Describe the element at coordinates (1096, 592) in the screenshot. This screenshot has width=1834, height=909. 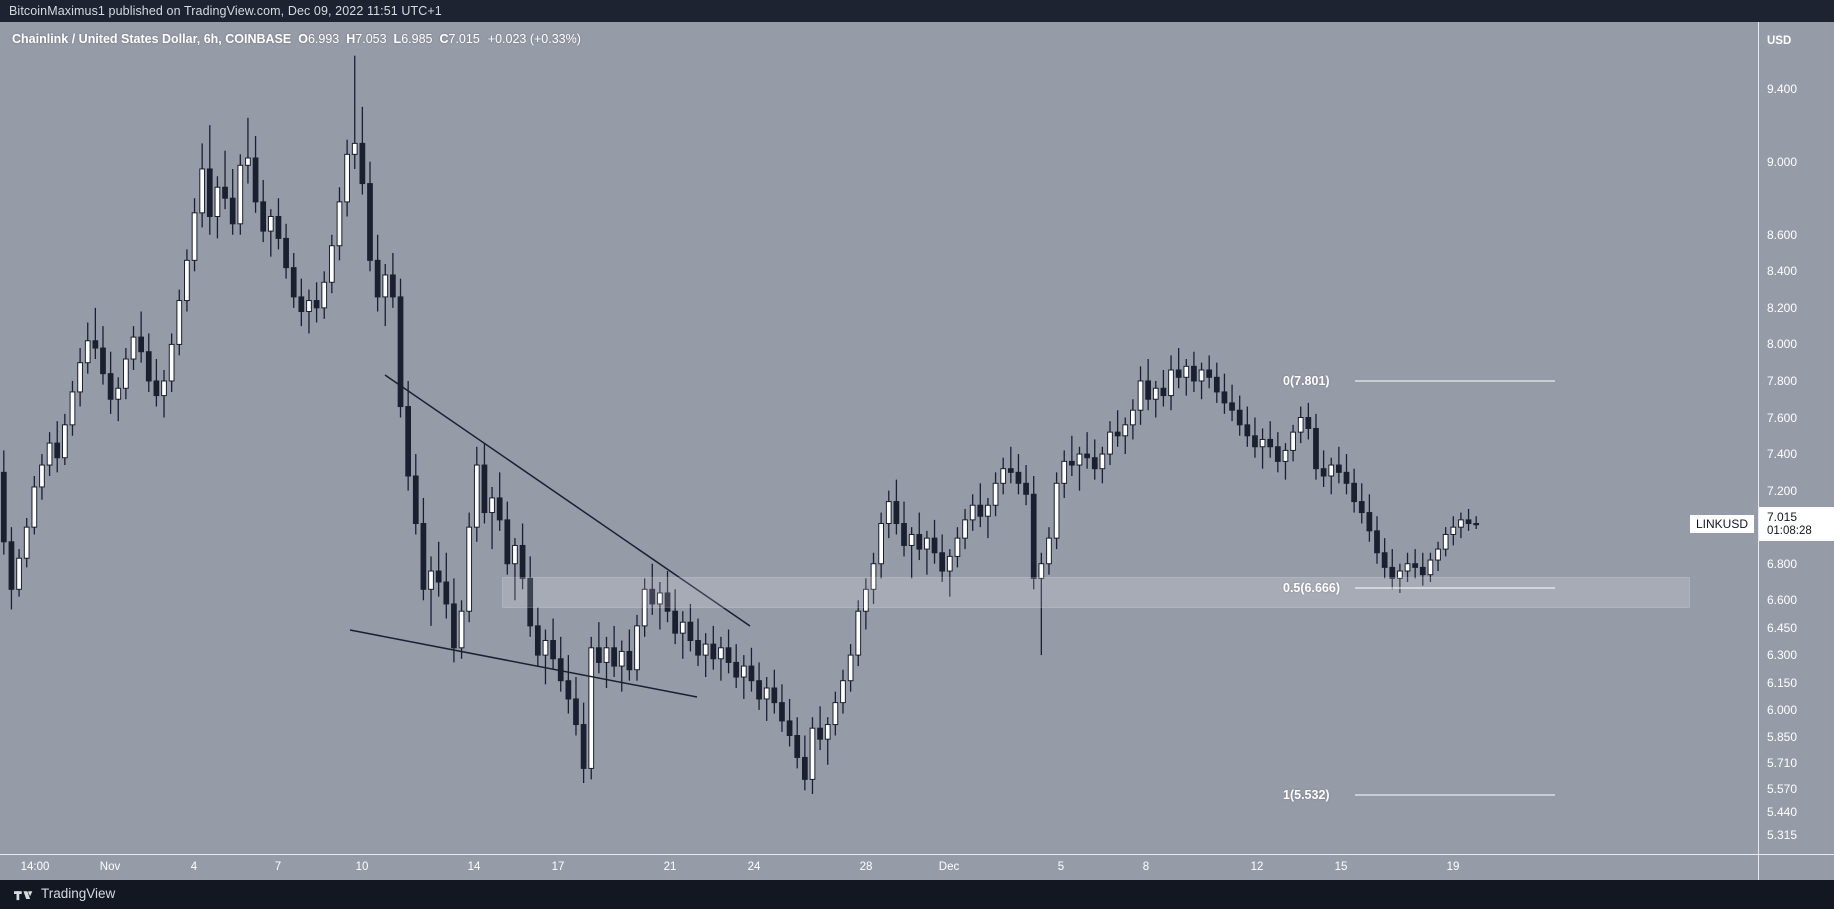
I see `support-resistance-zone` at that location.